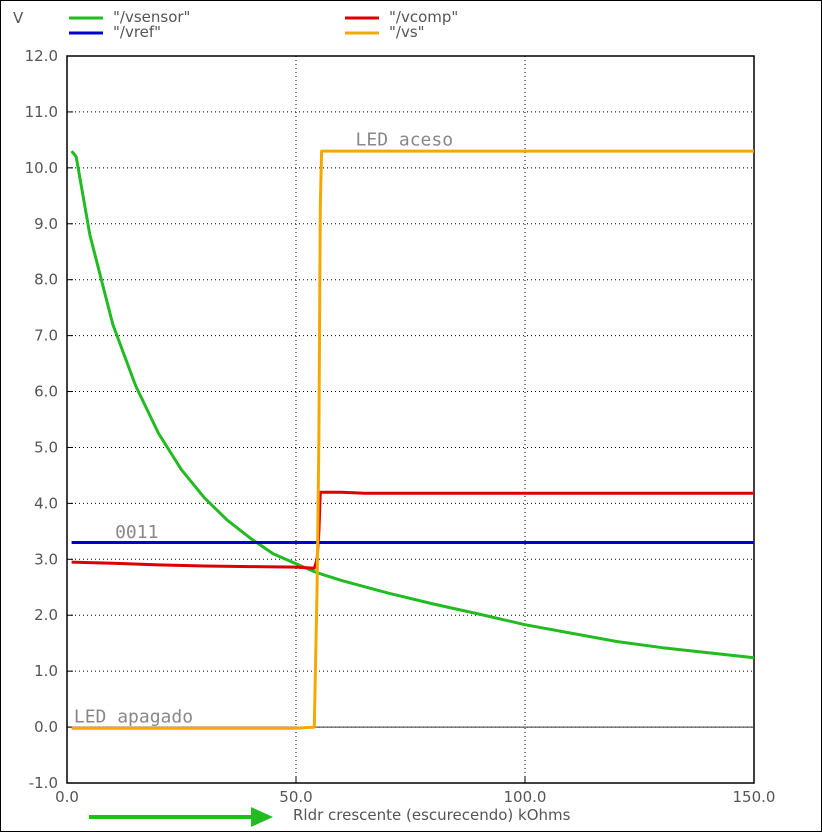 The width and height of the screenshot is (822, 832). Describe the element at coordinates (43, 783) in the screenshot. I see `y-tick-label: -1.0` at that location.